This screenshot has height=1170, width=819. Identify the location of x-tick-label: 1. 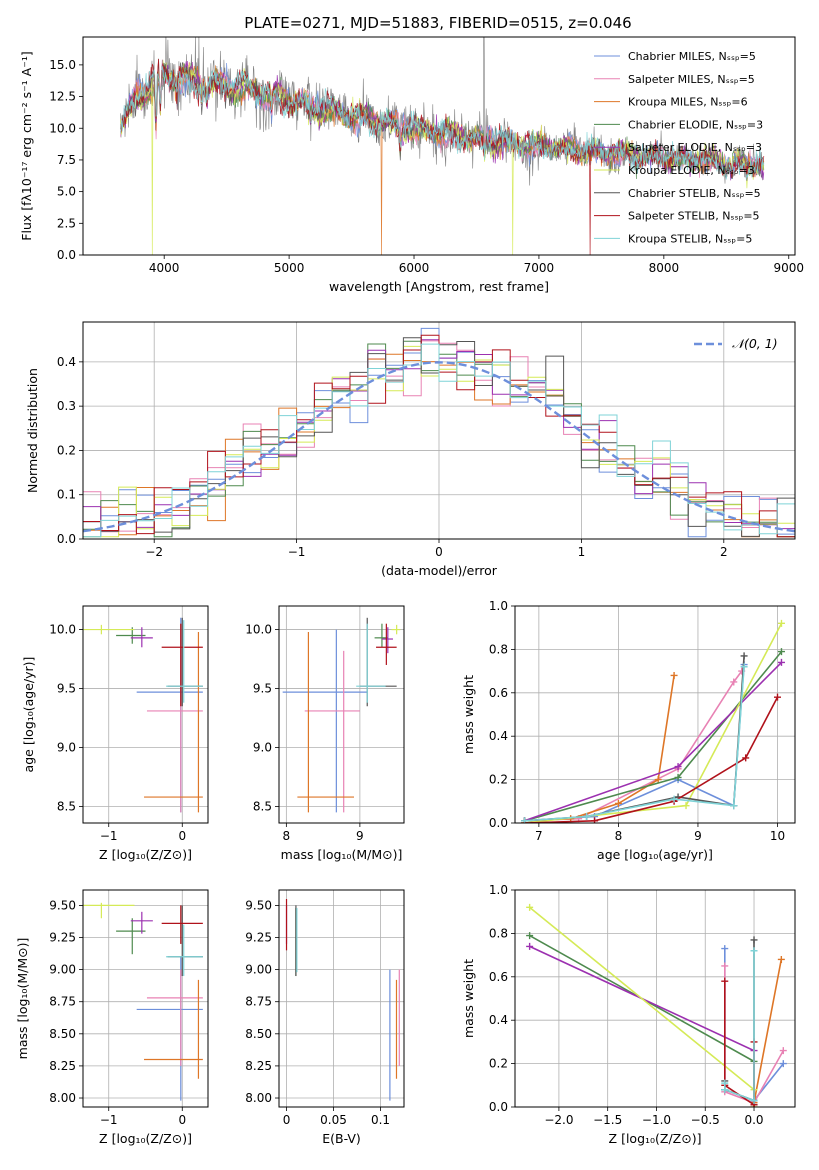
(582, 552).